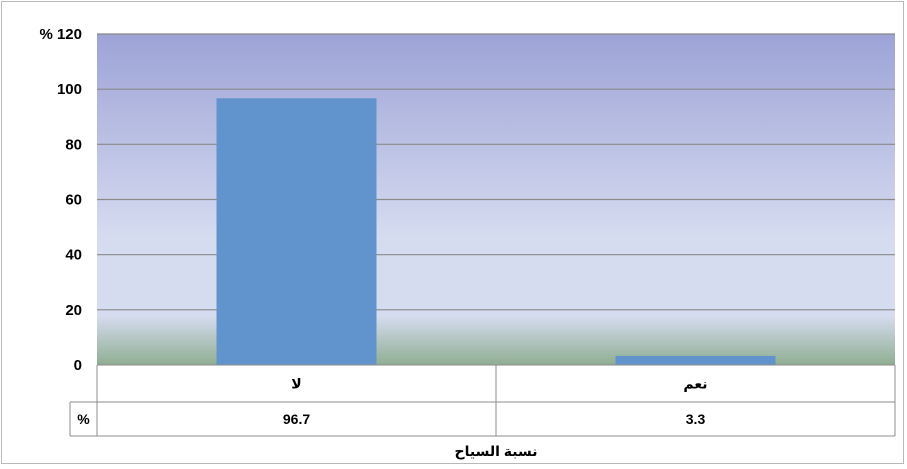 Image resolution: width=907 pixels, height=469 pixels. What do you see at coordinates (69, 89) in the screenshot?
I see `y-tick-label: 100` at bounding box center [69, 89].